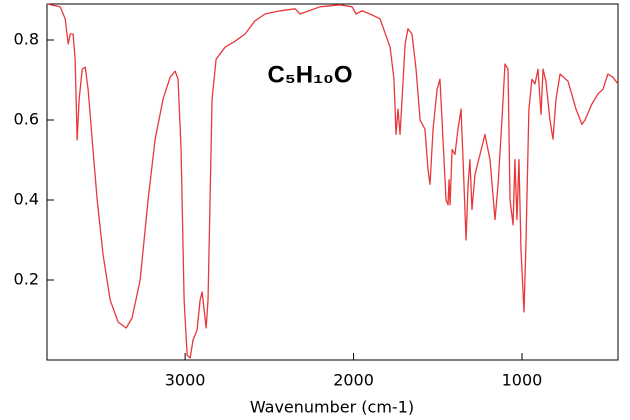 The height and width of the screenshot is (420, 630). What do you see at coordinates (26, 39) in the screenshot?
I see `y-tick-label: 0.8` at bounding box center [26, 39].